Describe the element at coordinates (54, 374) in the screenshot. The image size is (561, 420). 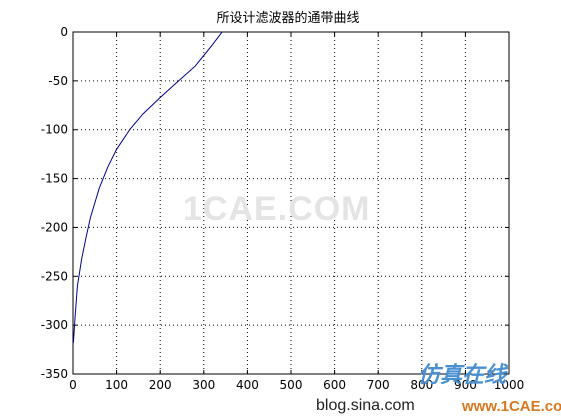
I see `y-tick-label: -350` at that location.